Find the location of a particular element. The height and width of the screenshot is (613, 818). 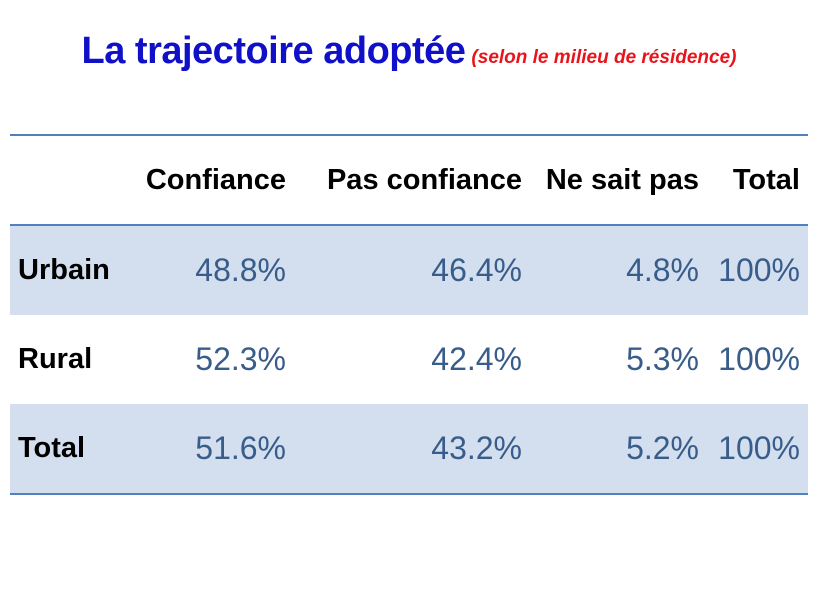

value-cell: 43.2% is located at coordinates (412, 449).